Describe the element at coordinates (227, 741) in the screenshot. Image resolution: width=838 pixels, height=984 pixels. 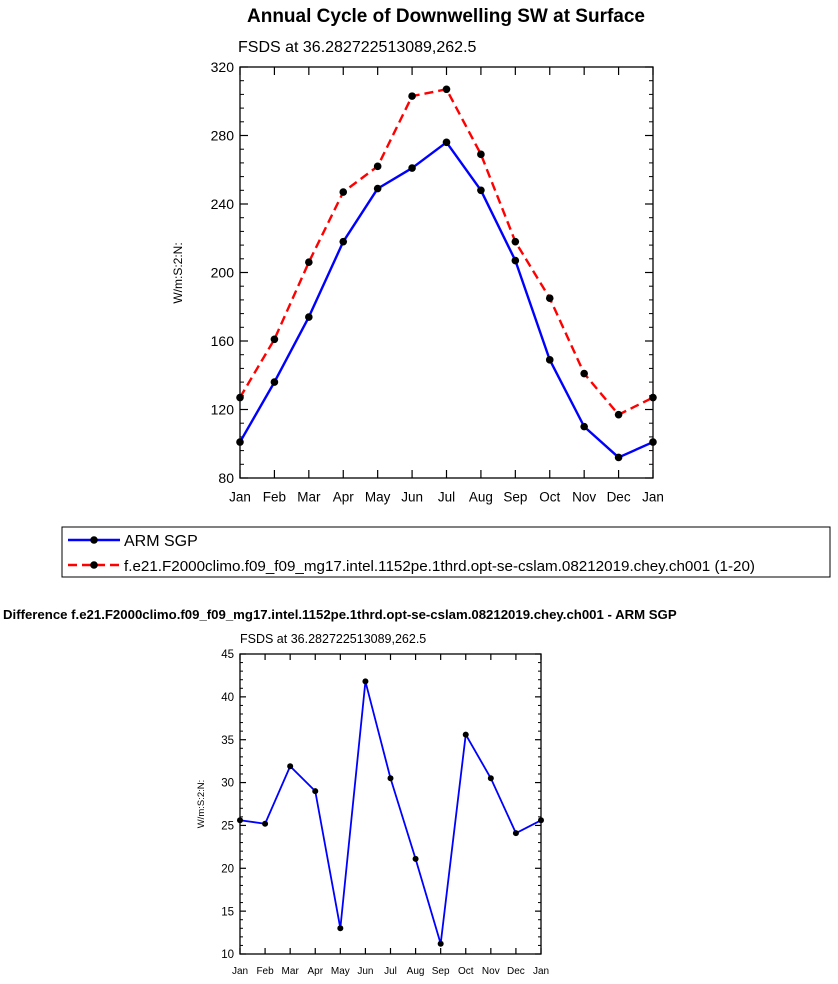
I see `y-tick-label: 35` at that location.